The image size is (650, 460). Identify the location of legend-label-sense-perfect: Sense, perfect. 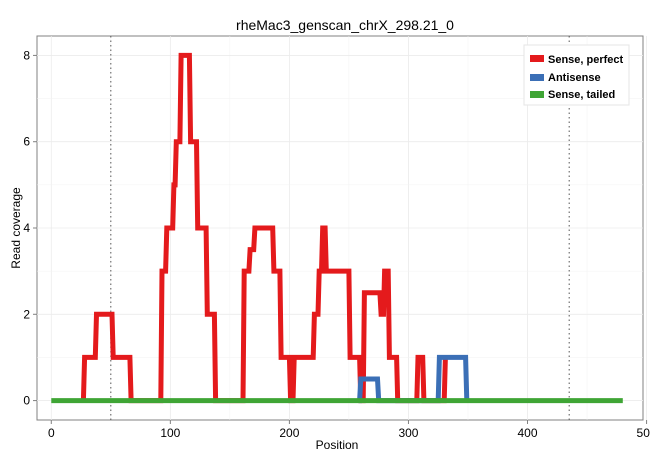
(586, 60).